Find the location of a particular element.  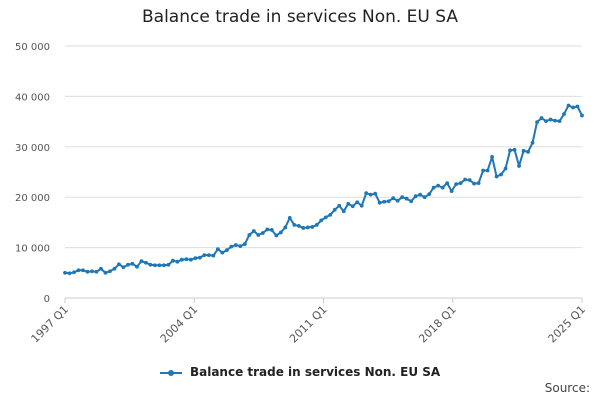

x-tick-label: 2025 Q1 is located at coordinates (567, 324).